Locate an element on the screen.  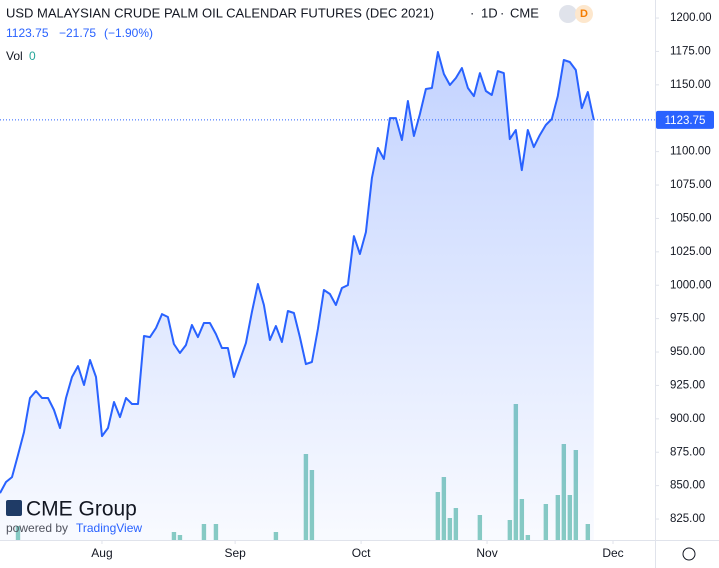
watermark: powered by is located at coordinates (37, 528).